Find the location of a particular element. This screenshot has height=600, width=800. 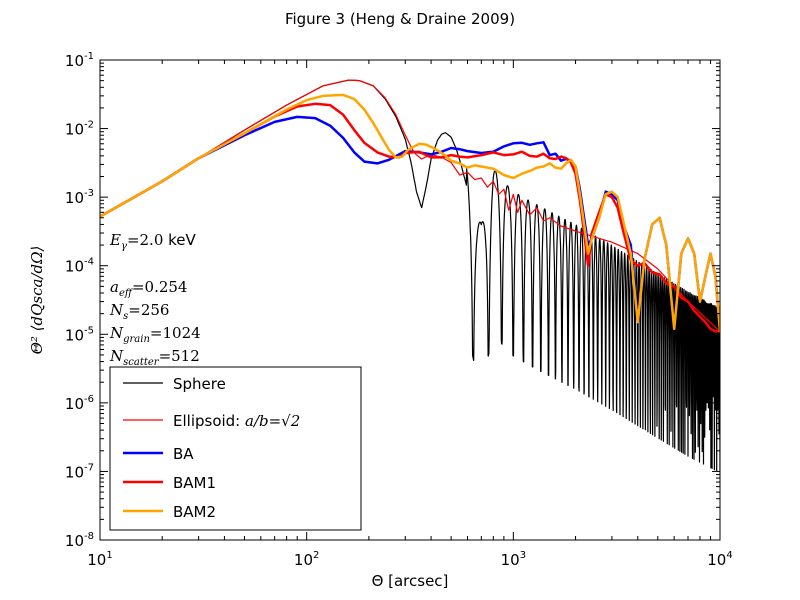

y-tick-label: 10⁻³ is located at coordinates (79, 197).